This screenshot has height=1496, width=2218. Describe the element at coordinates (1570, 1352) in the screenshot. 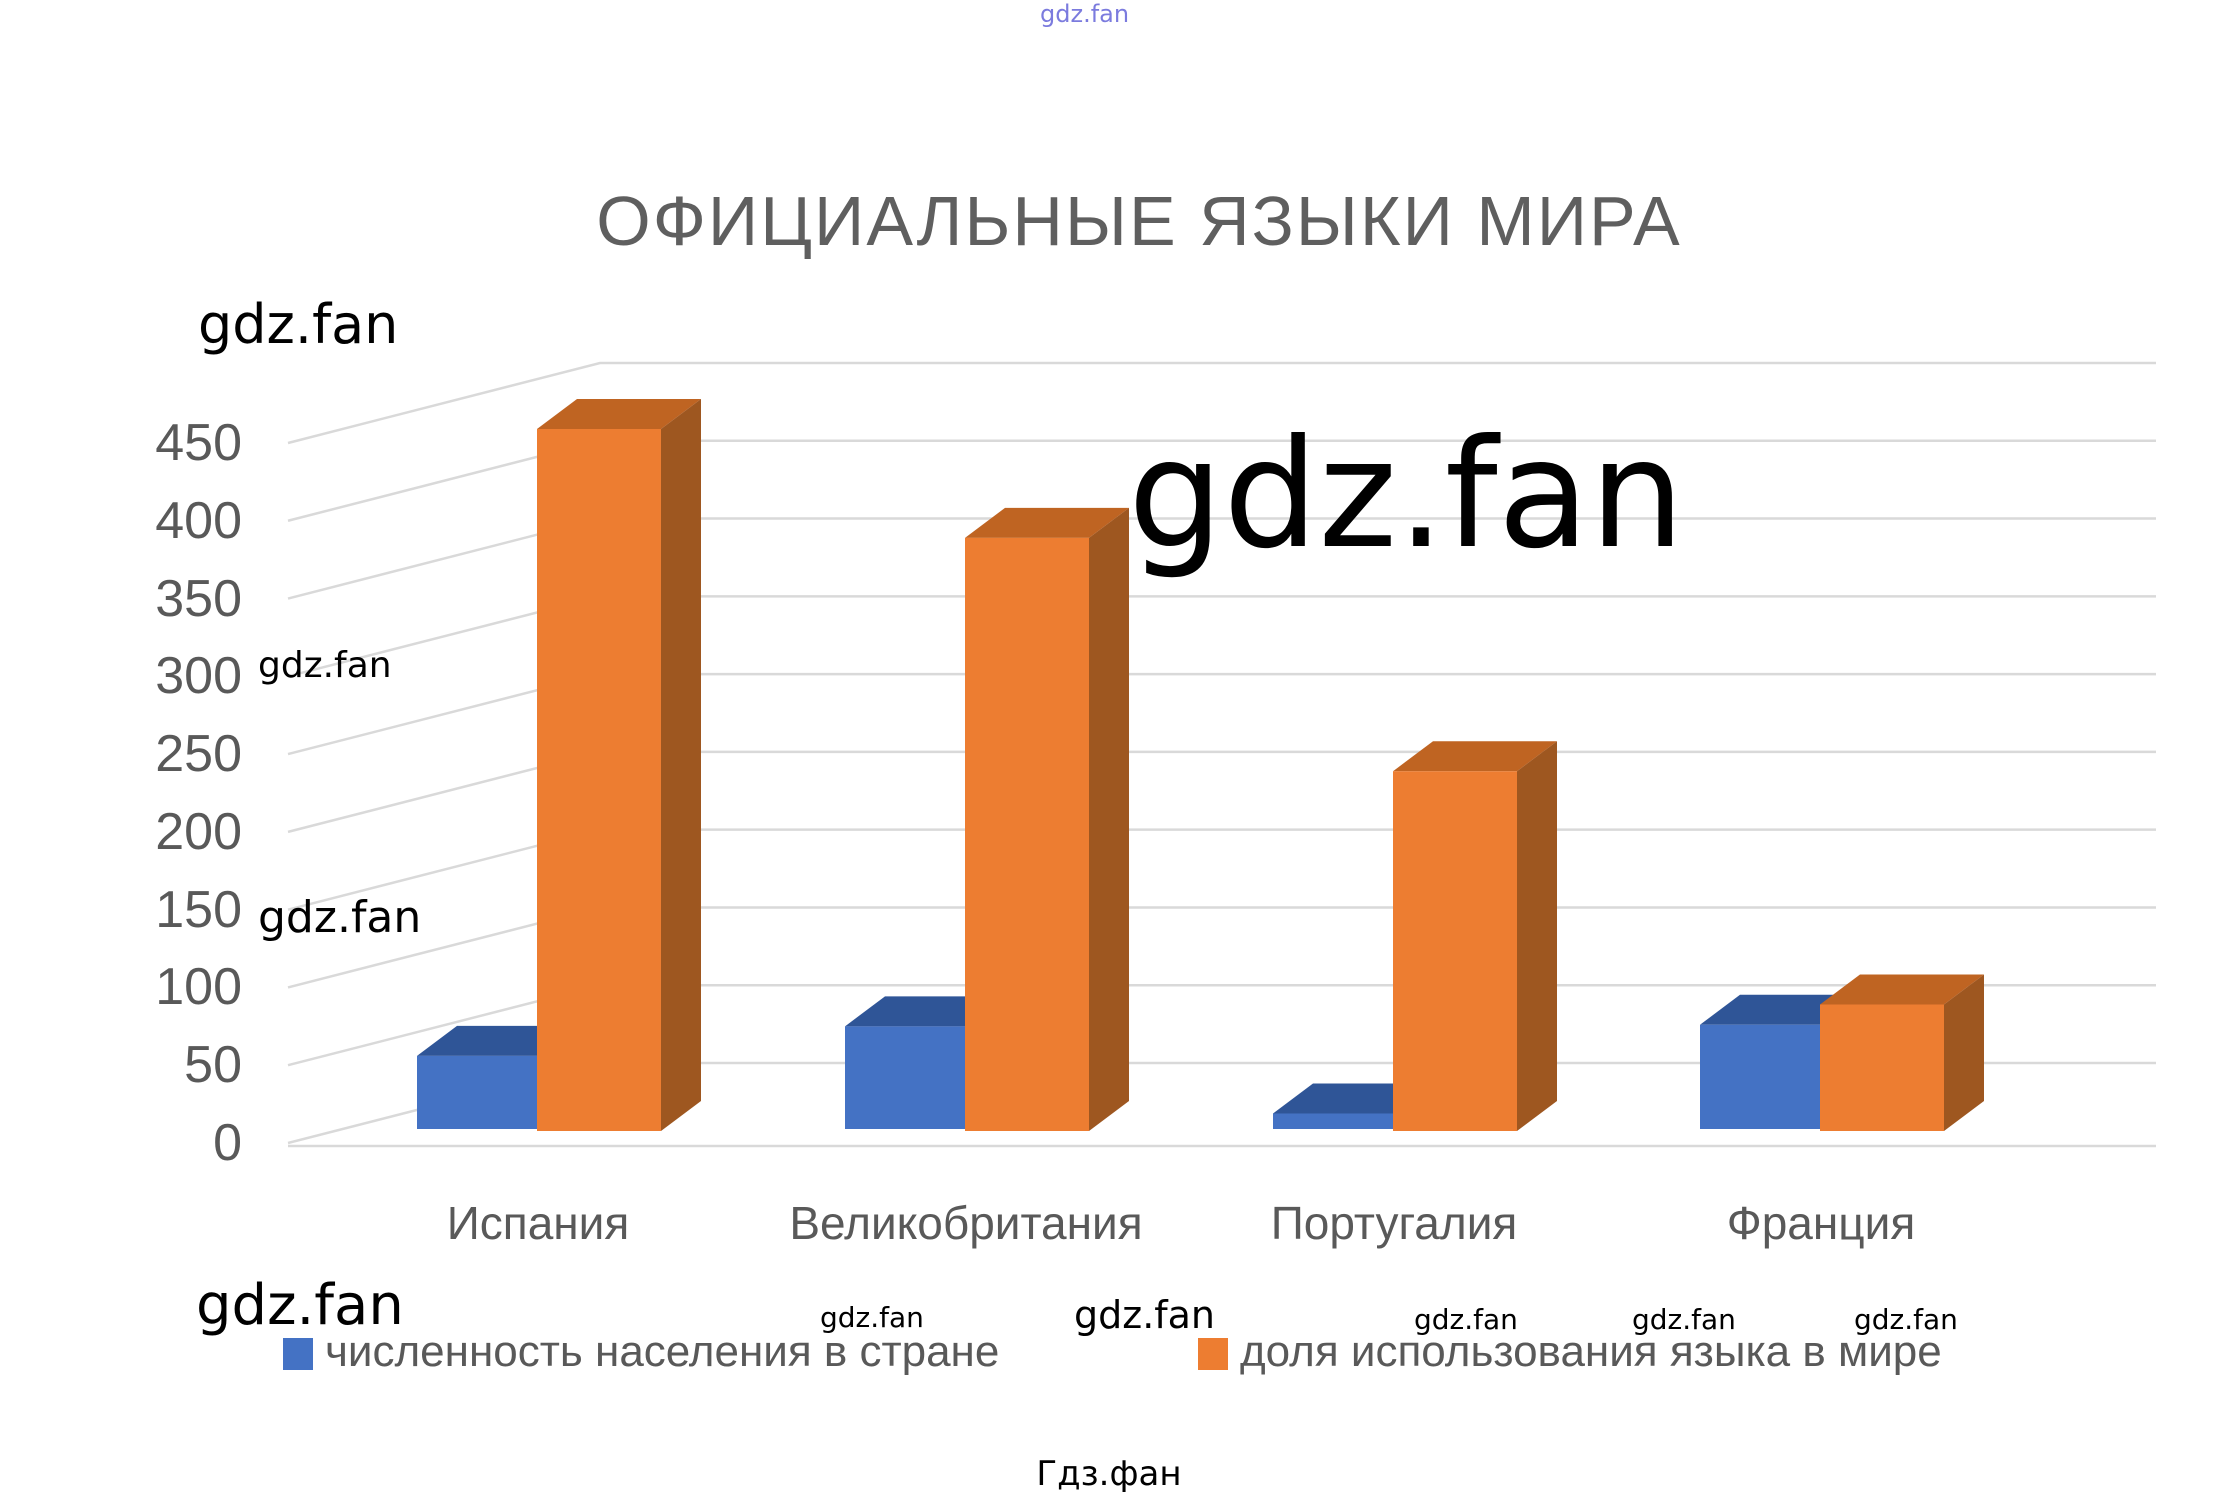

I see `legend-item-language-share: доля использования языка в мире` at that location.